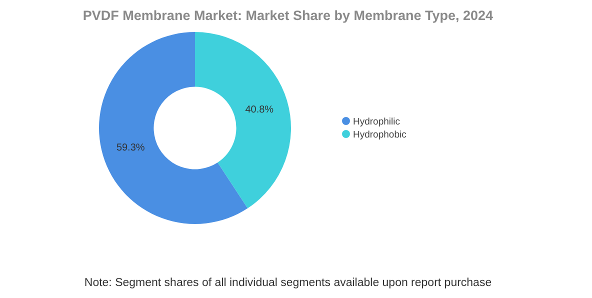  What do you see at coordinates (288, 15) in the screenshot?
I see `chart-title: PVDF Membrane Market: Market Share by Membrane Type, 2024` at bounding box center [288, 15].